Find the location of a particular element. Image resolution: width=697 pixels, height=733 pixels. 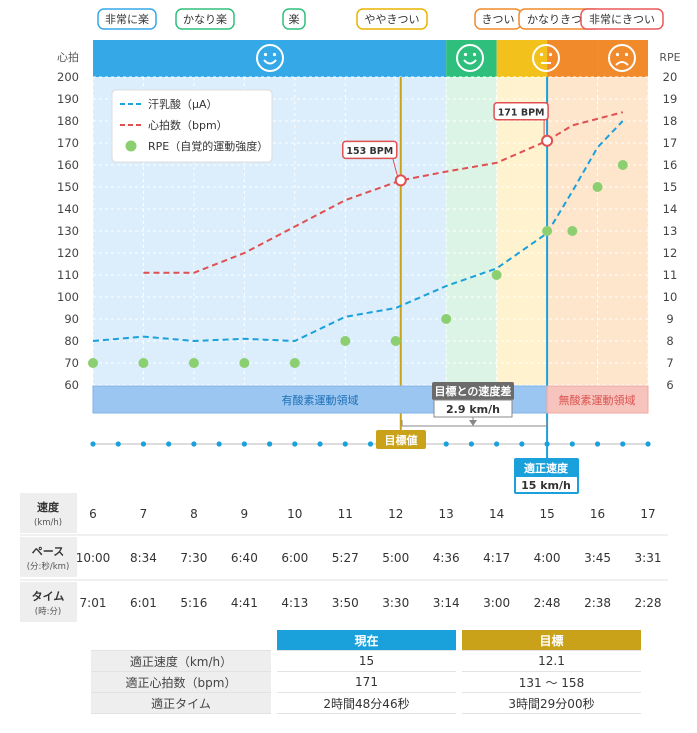

row-value: 9 is located at coordinates (245, 514).